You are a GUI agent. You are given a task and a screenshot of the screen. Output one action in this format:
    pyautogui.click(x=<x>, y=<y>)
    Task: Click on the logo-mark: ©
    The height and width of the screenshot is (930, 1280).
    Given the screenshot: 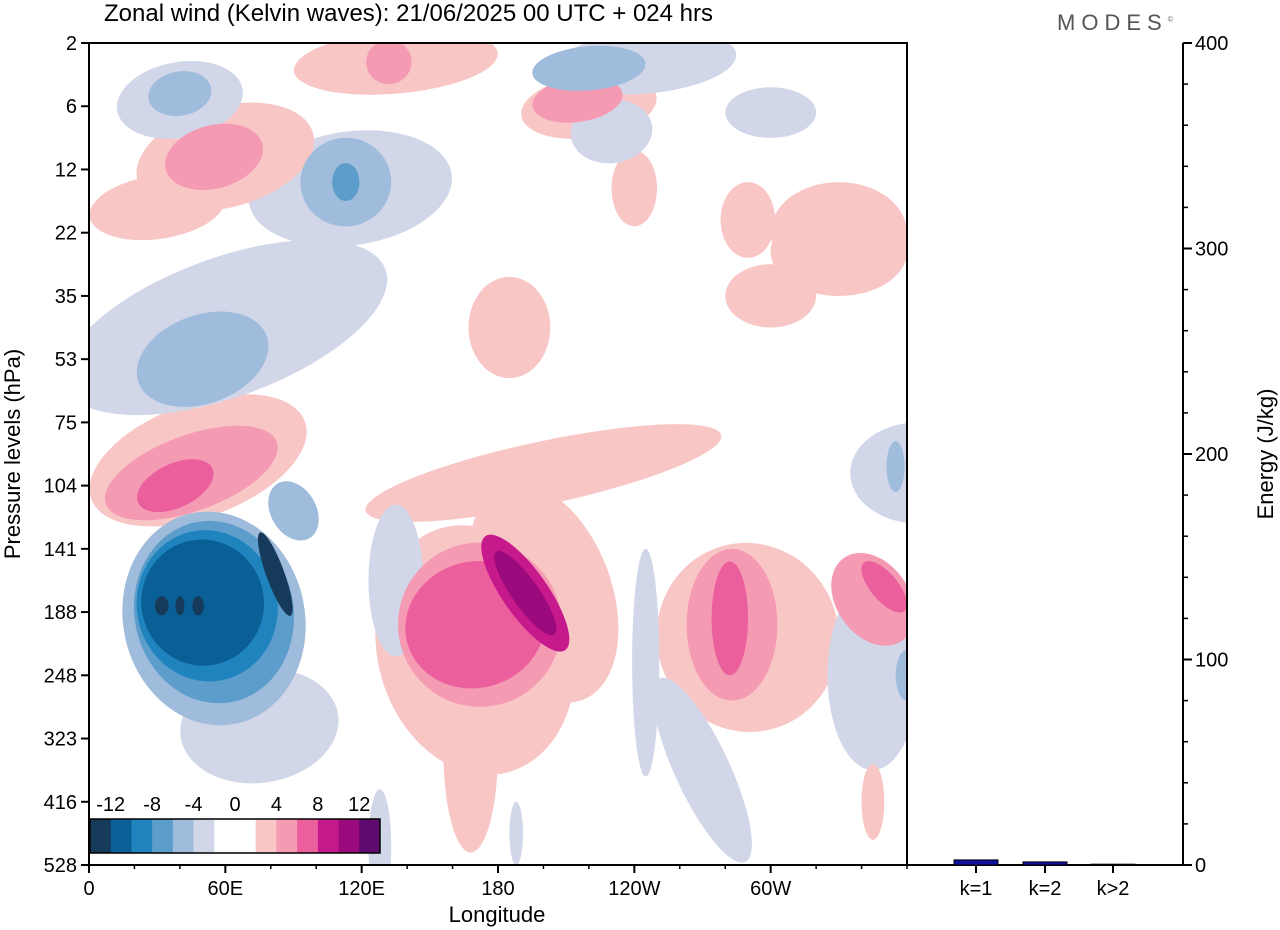 What is the action you would take?
    pyautogui.click(x=1170, y=20)
    